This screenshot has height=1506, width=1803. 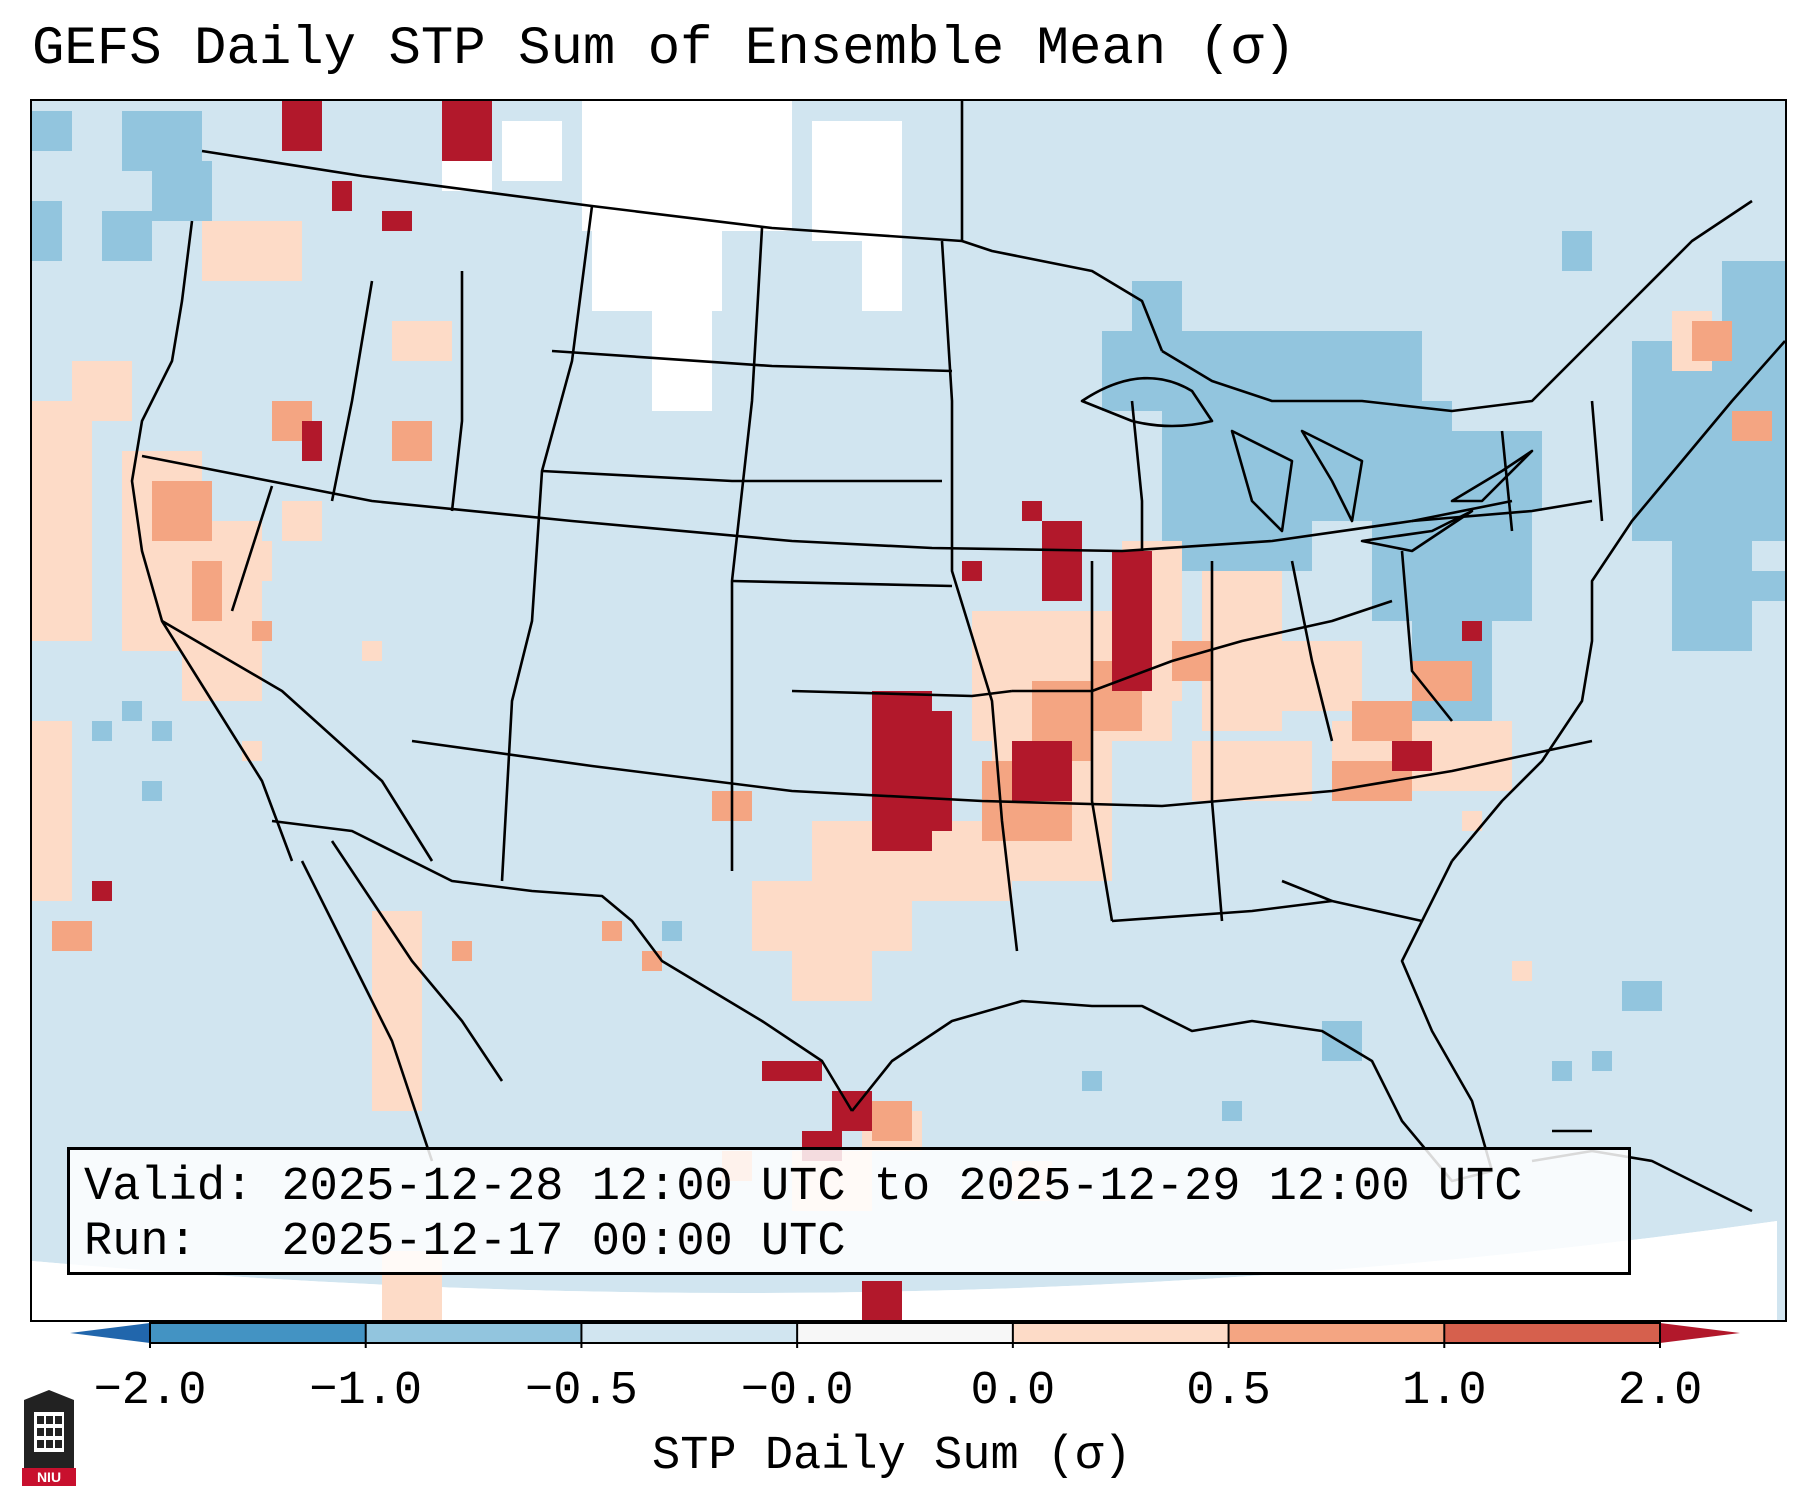 What do you see at coordinates (1444, 1391) in the screenshot?
I see `colorbar-tick-label: 1.0` at bounding box center [1444, 1391].